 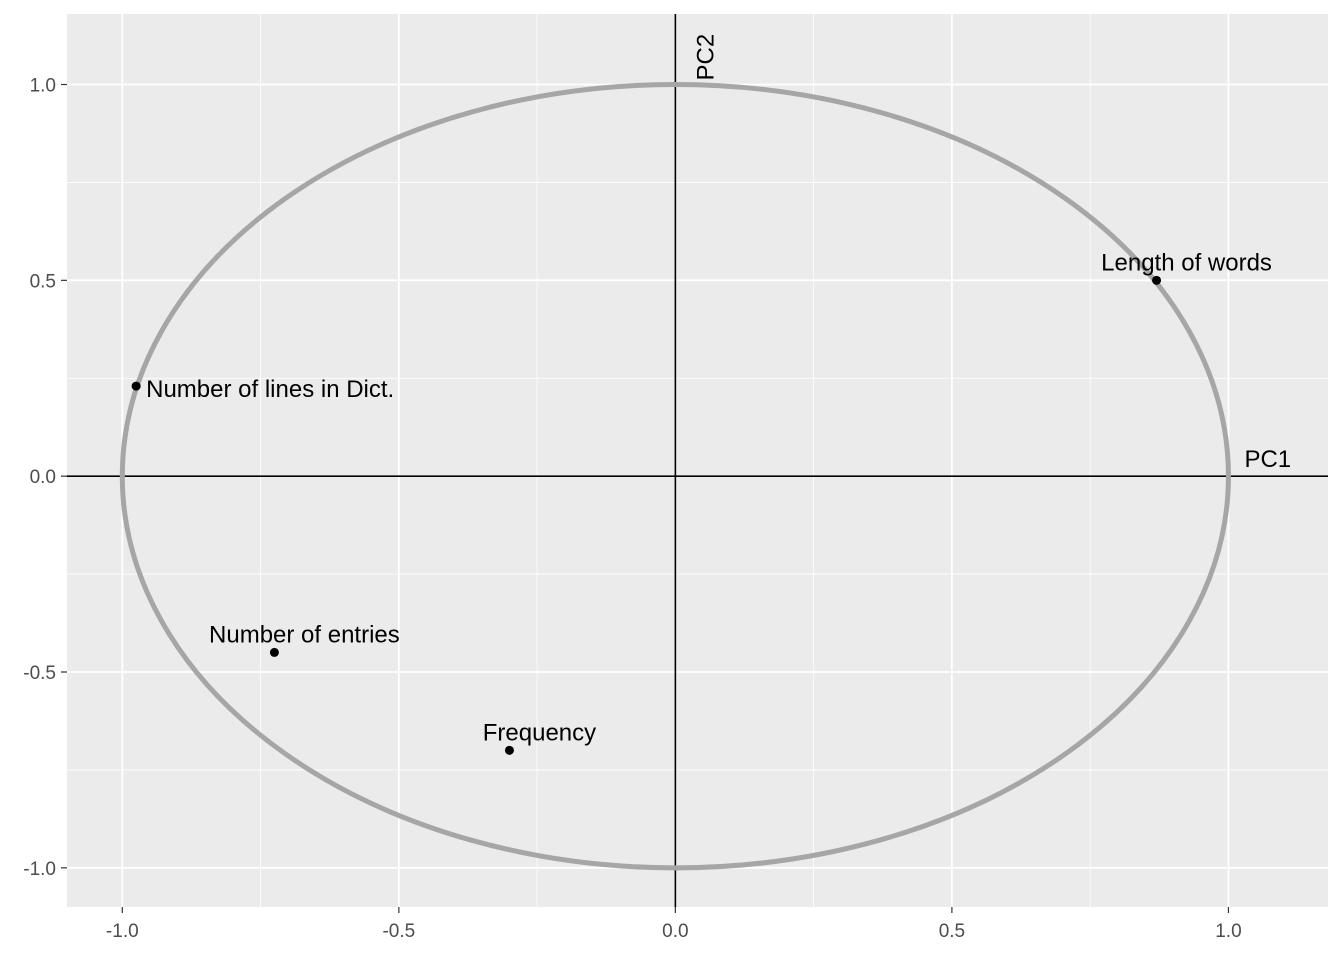 I want to click on y-tick-label: 0.0, so click(x=43, y=477).